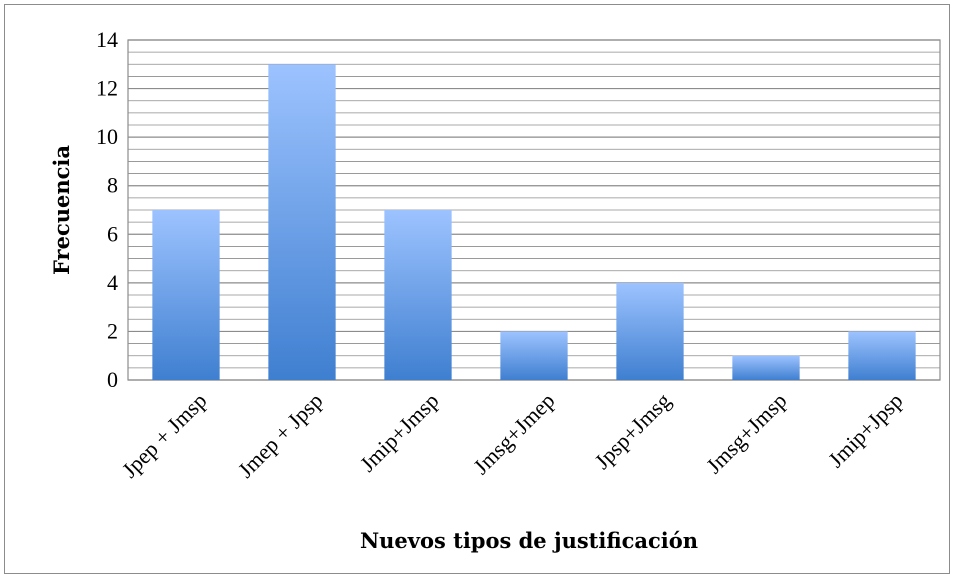  What do you see at coordinates (107, 39) in the screenshot?
I see `y-tick-label: 14` at bounding box center [107, 39].